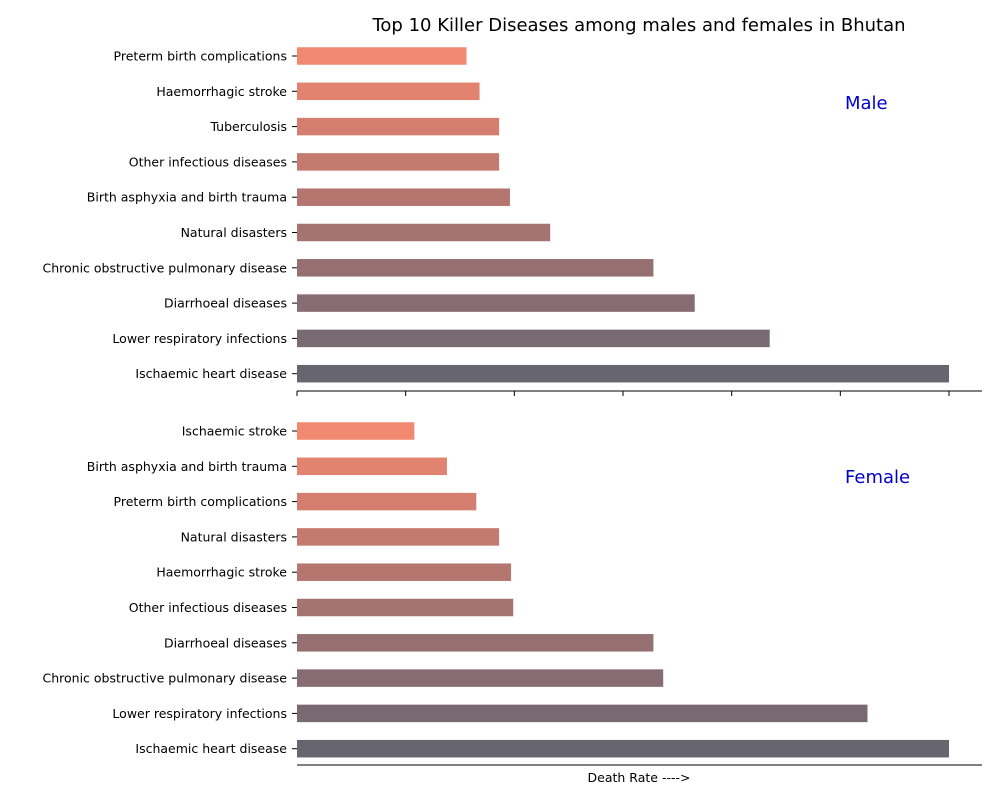  Describe the element at coordinates (235, 431) in the screenshot. I see `y-tick-label: Ischaemic stroke` at that location.